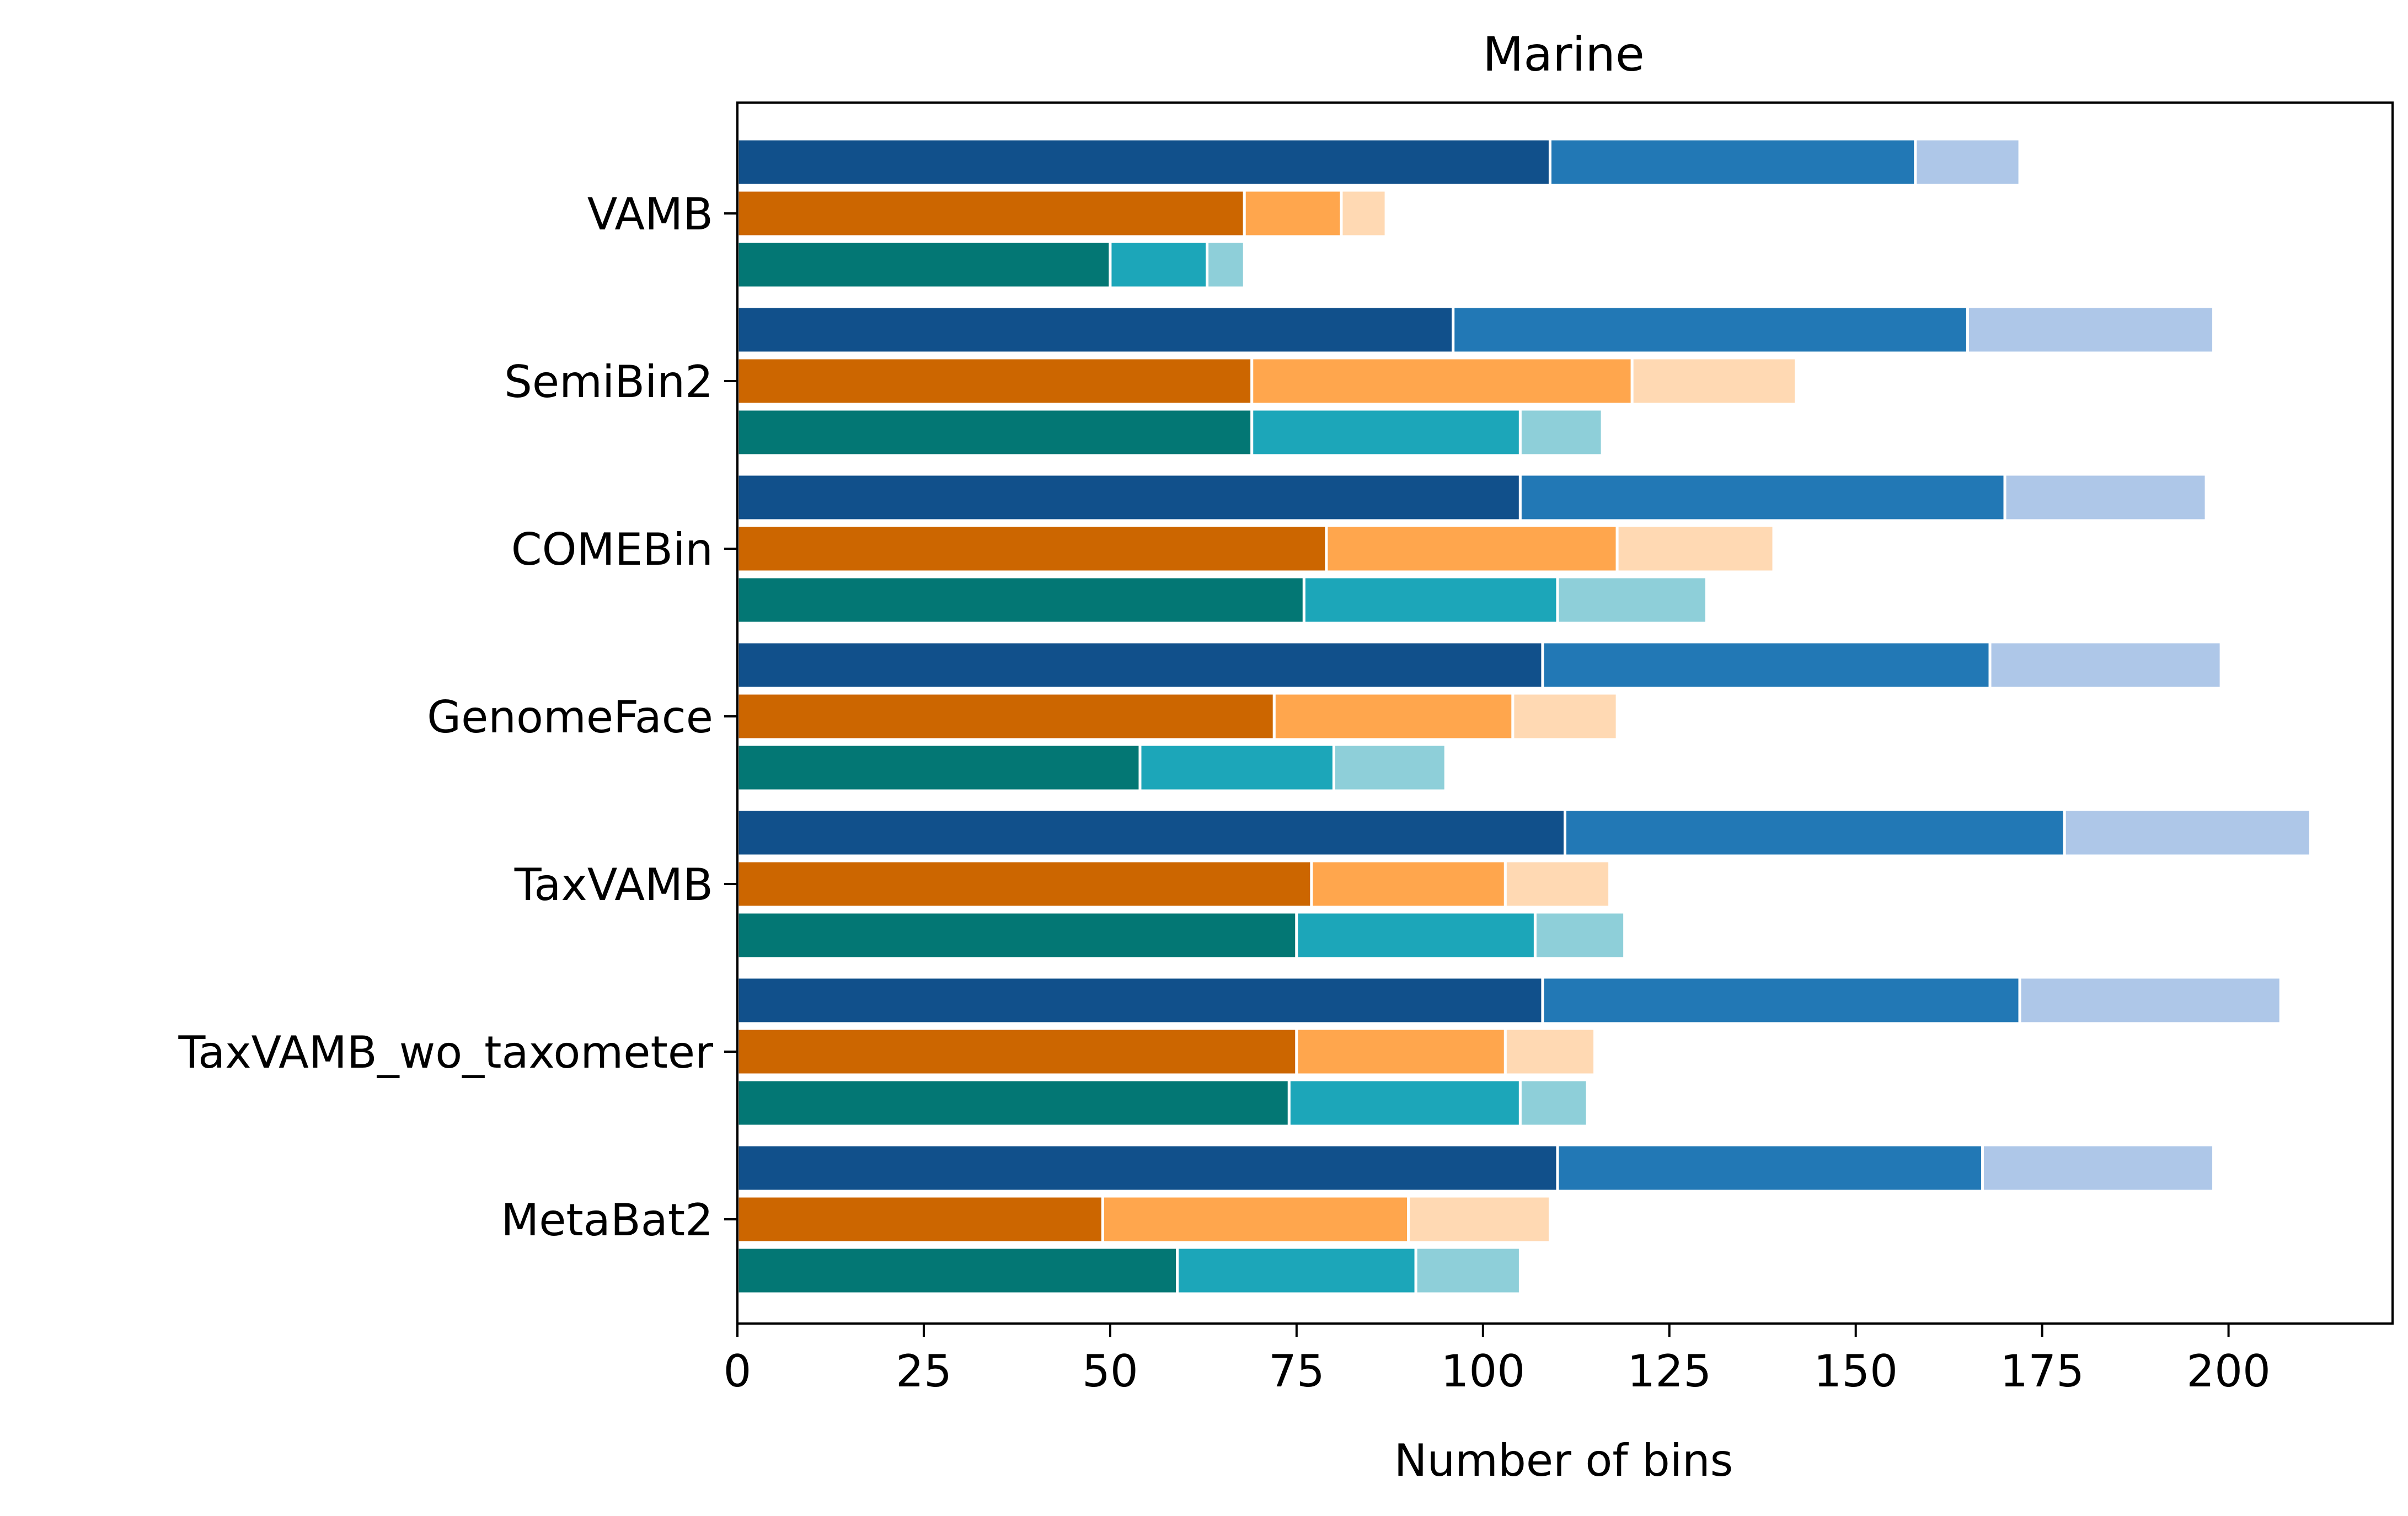  Describe the element at coordinates (920, 1219) in the screenshot. I see `bar-metabat2-g2-s1` at that location.